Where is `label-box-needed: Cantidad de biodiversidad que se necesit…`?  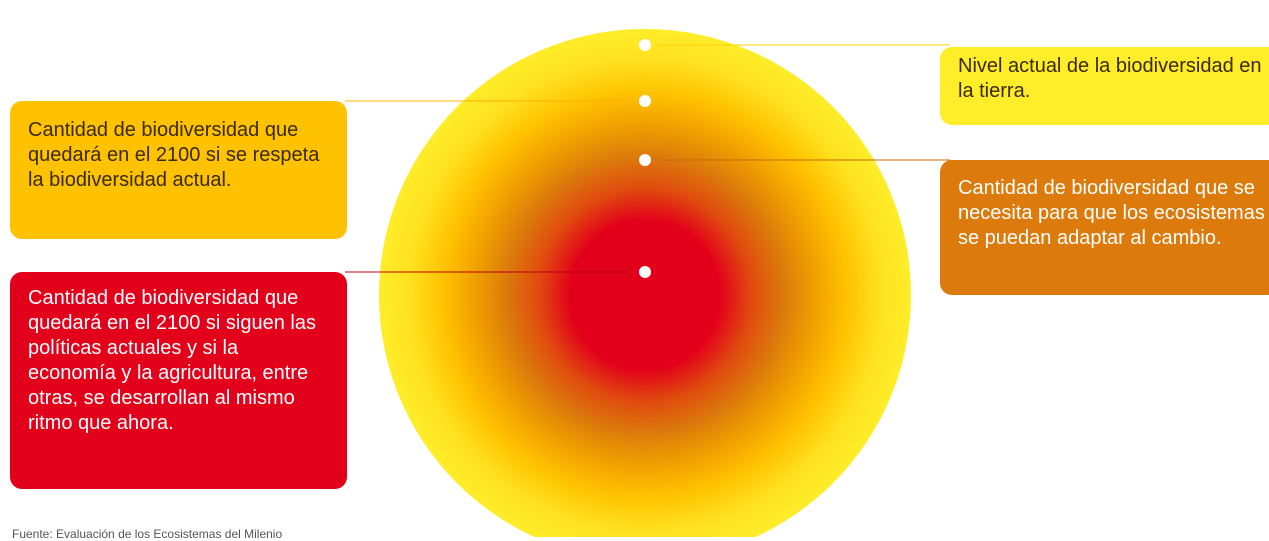 label-box-needed: Cantidad de biodiversidad que se necesit… is located at coordinates (1104, 227).